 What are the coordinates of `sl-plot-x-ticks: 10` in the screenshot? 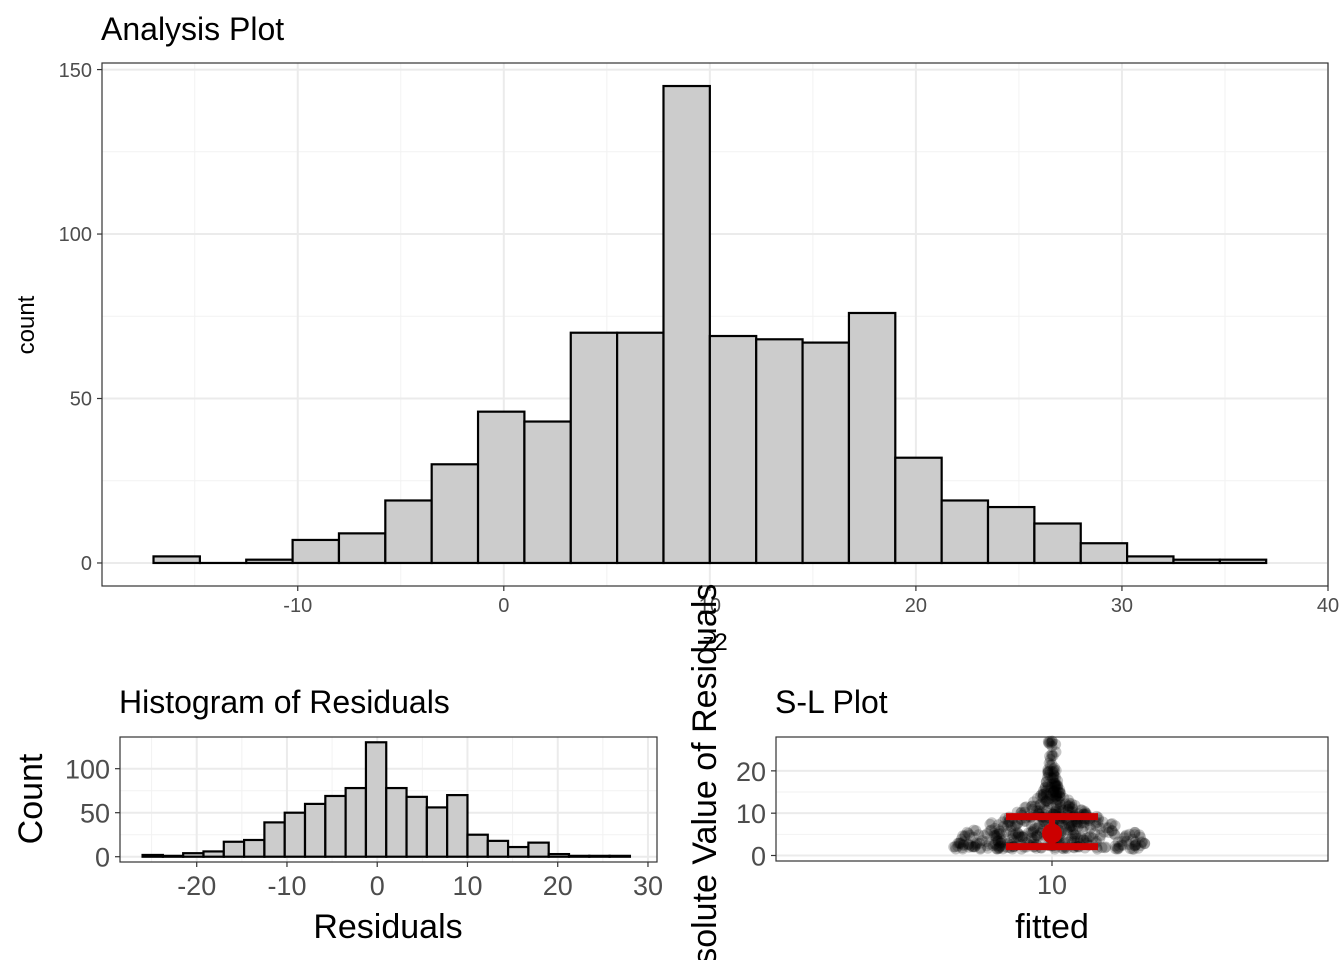 It's located at (1052, 880).